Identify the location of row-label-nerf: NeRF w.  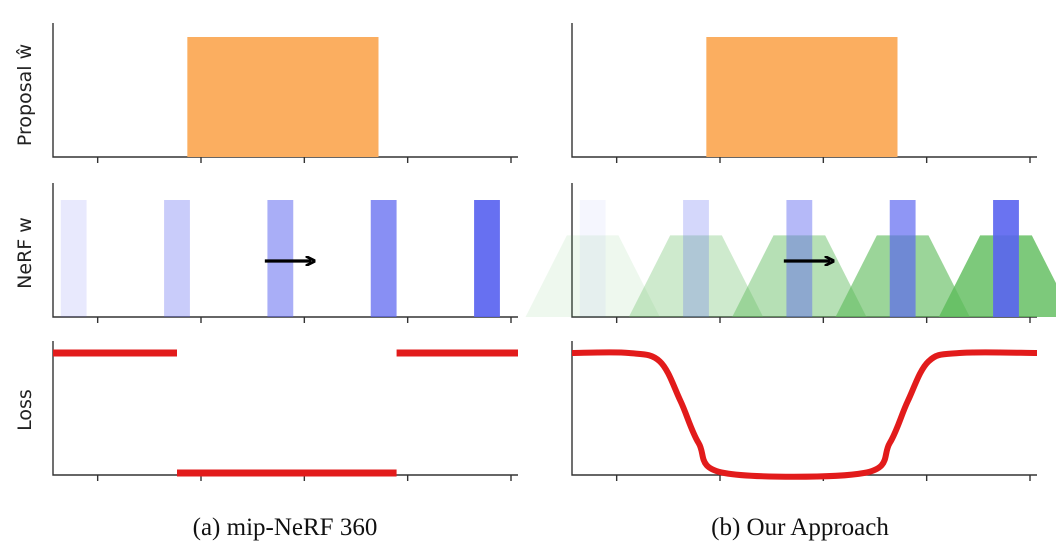
(25, 253).